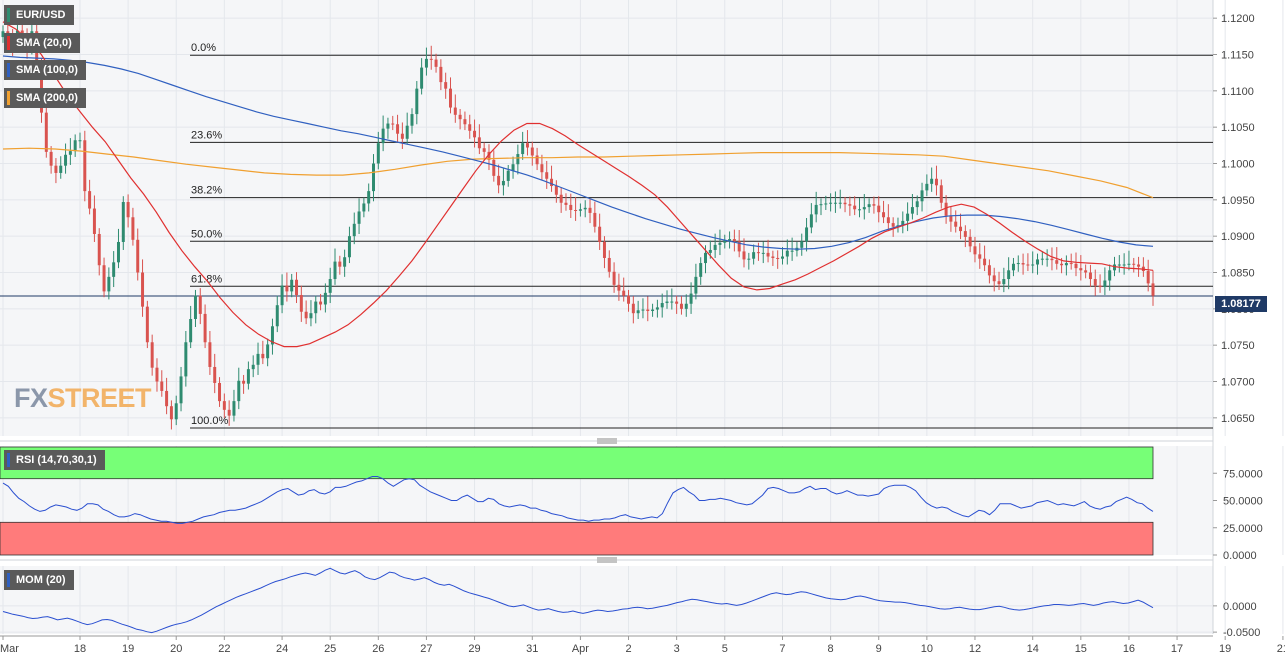 The image size is (1285, 666). I want to click on y-tick-label: 1.0900, so click(1238, 237).